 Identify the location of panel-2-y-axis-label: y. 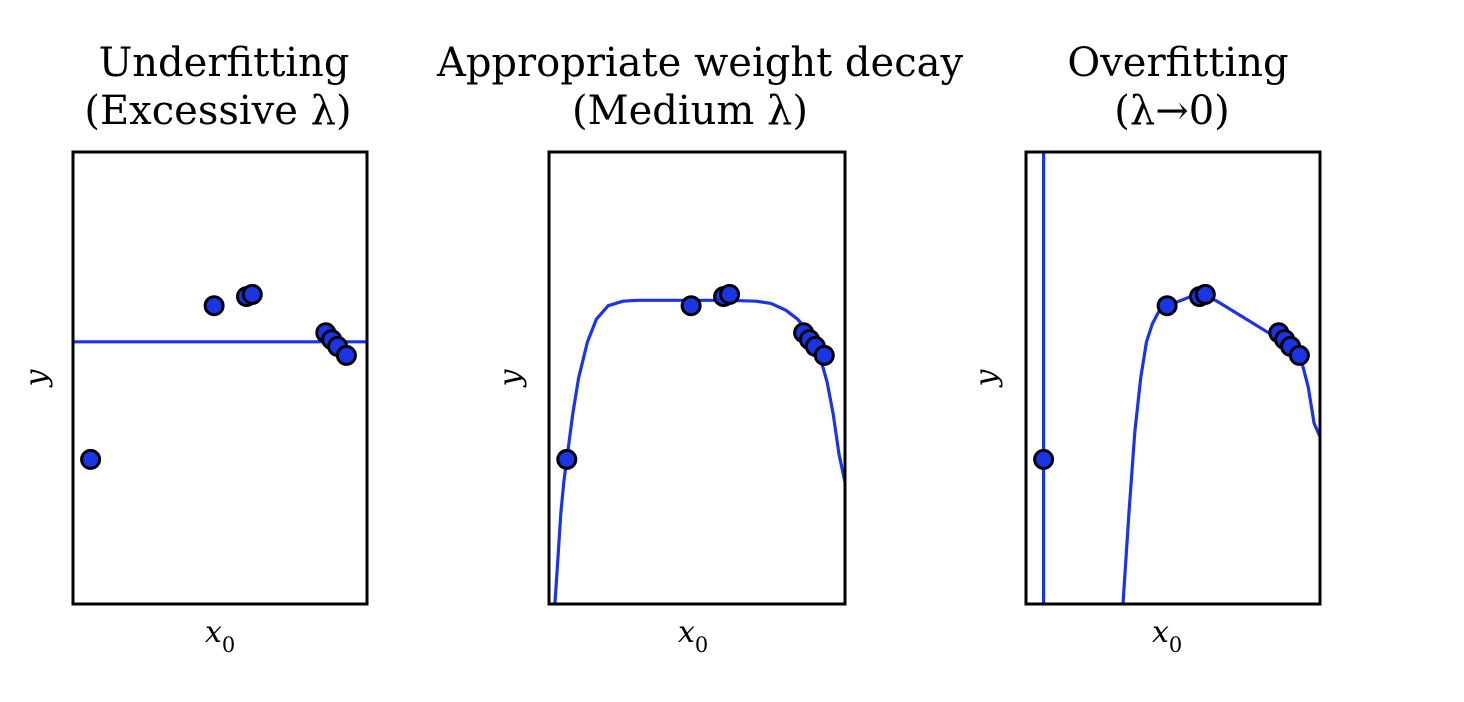
(510, 378).